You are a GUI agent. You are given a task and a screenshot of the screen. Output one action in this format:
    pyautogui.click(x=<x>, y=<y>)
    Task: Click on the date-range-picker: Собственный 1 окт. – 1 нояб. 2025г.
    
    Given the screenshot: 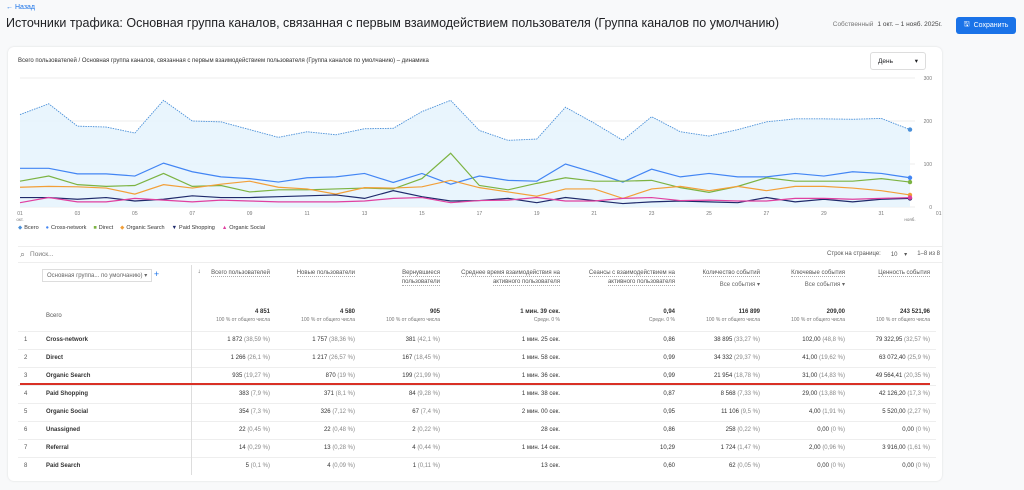 What is the action you would take?
    pyautogui.click(x=887, y=24)
    